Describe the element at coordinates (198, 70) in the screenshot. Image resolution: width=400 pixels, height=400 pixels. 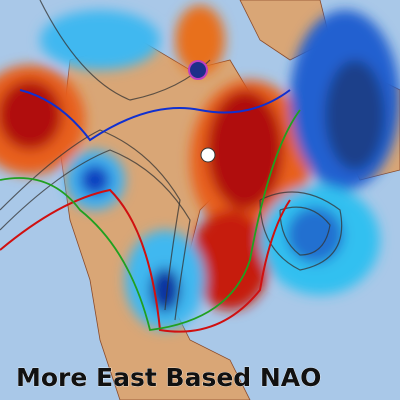
I see `low-center` at that location.